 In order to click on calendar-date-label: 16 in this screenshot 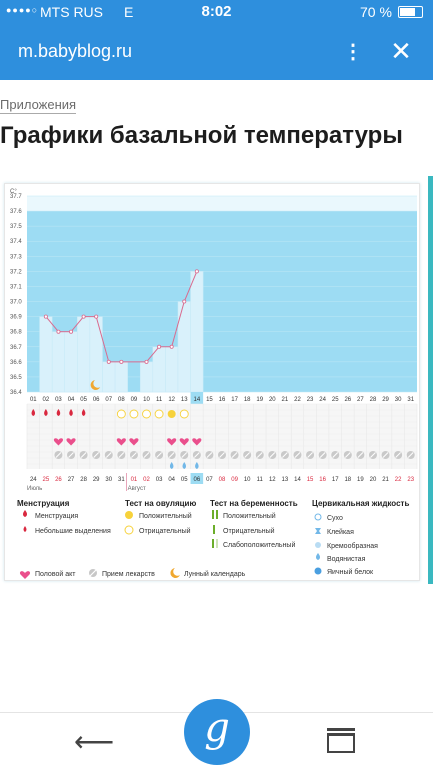, I will do `click(322, 480)`.